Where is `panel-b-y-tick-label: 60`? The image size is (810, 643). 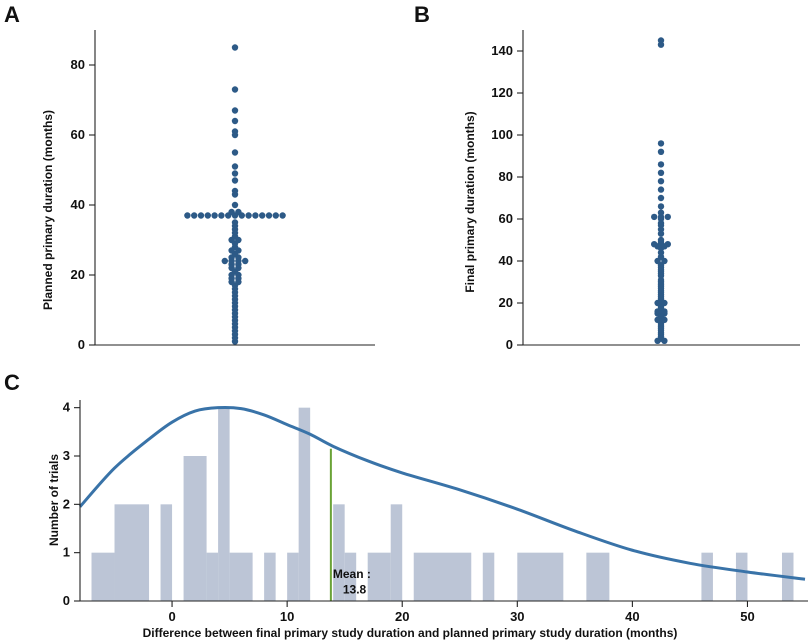 panel-b-y-tick-label: 60 is located at coordinates (506, 218).